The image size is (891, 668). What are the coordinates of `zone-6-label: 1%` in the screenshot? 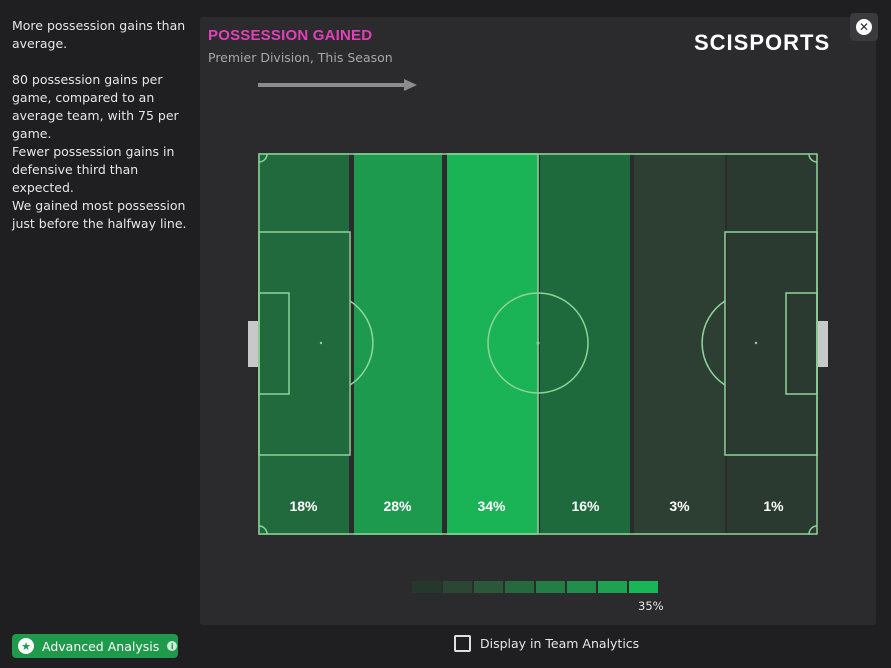 It's located at (773, 506).